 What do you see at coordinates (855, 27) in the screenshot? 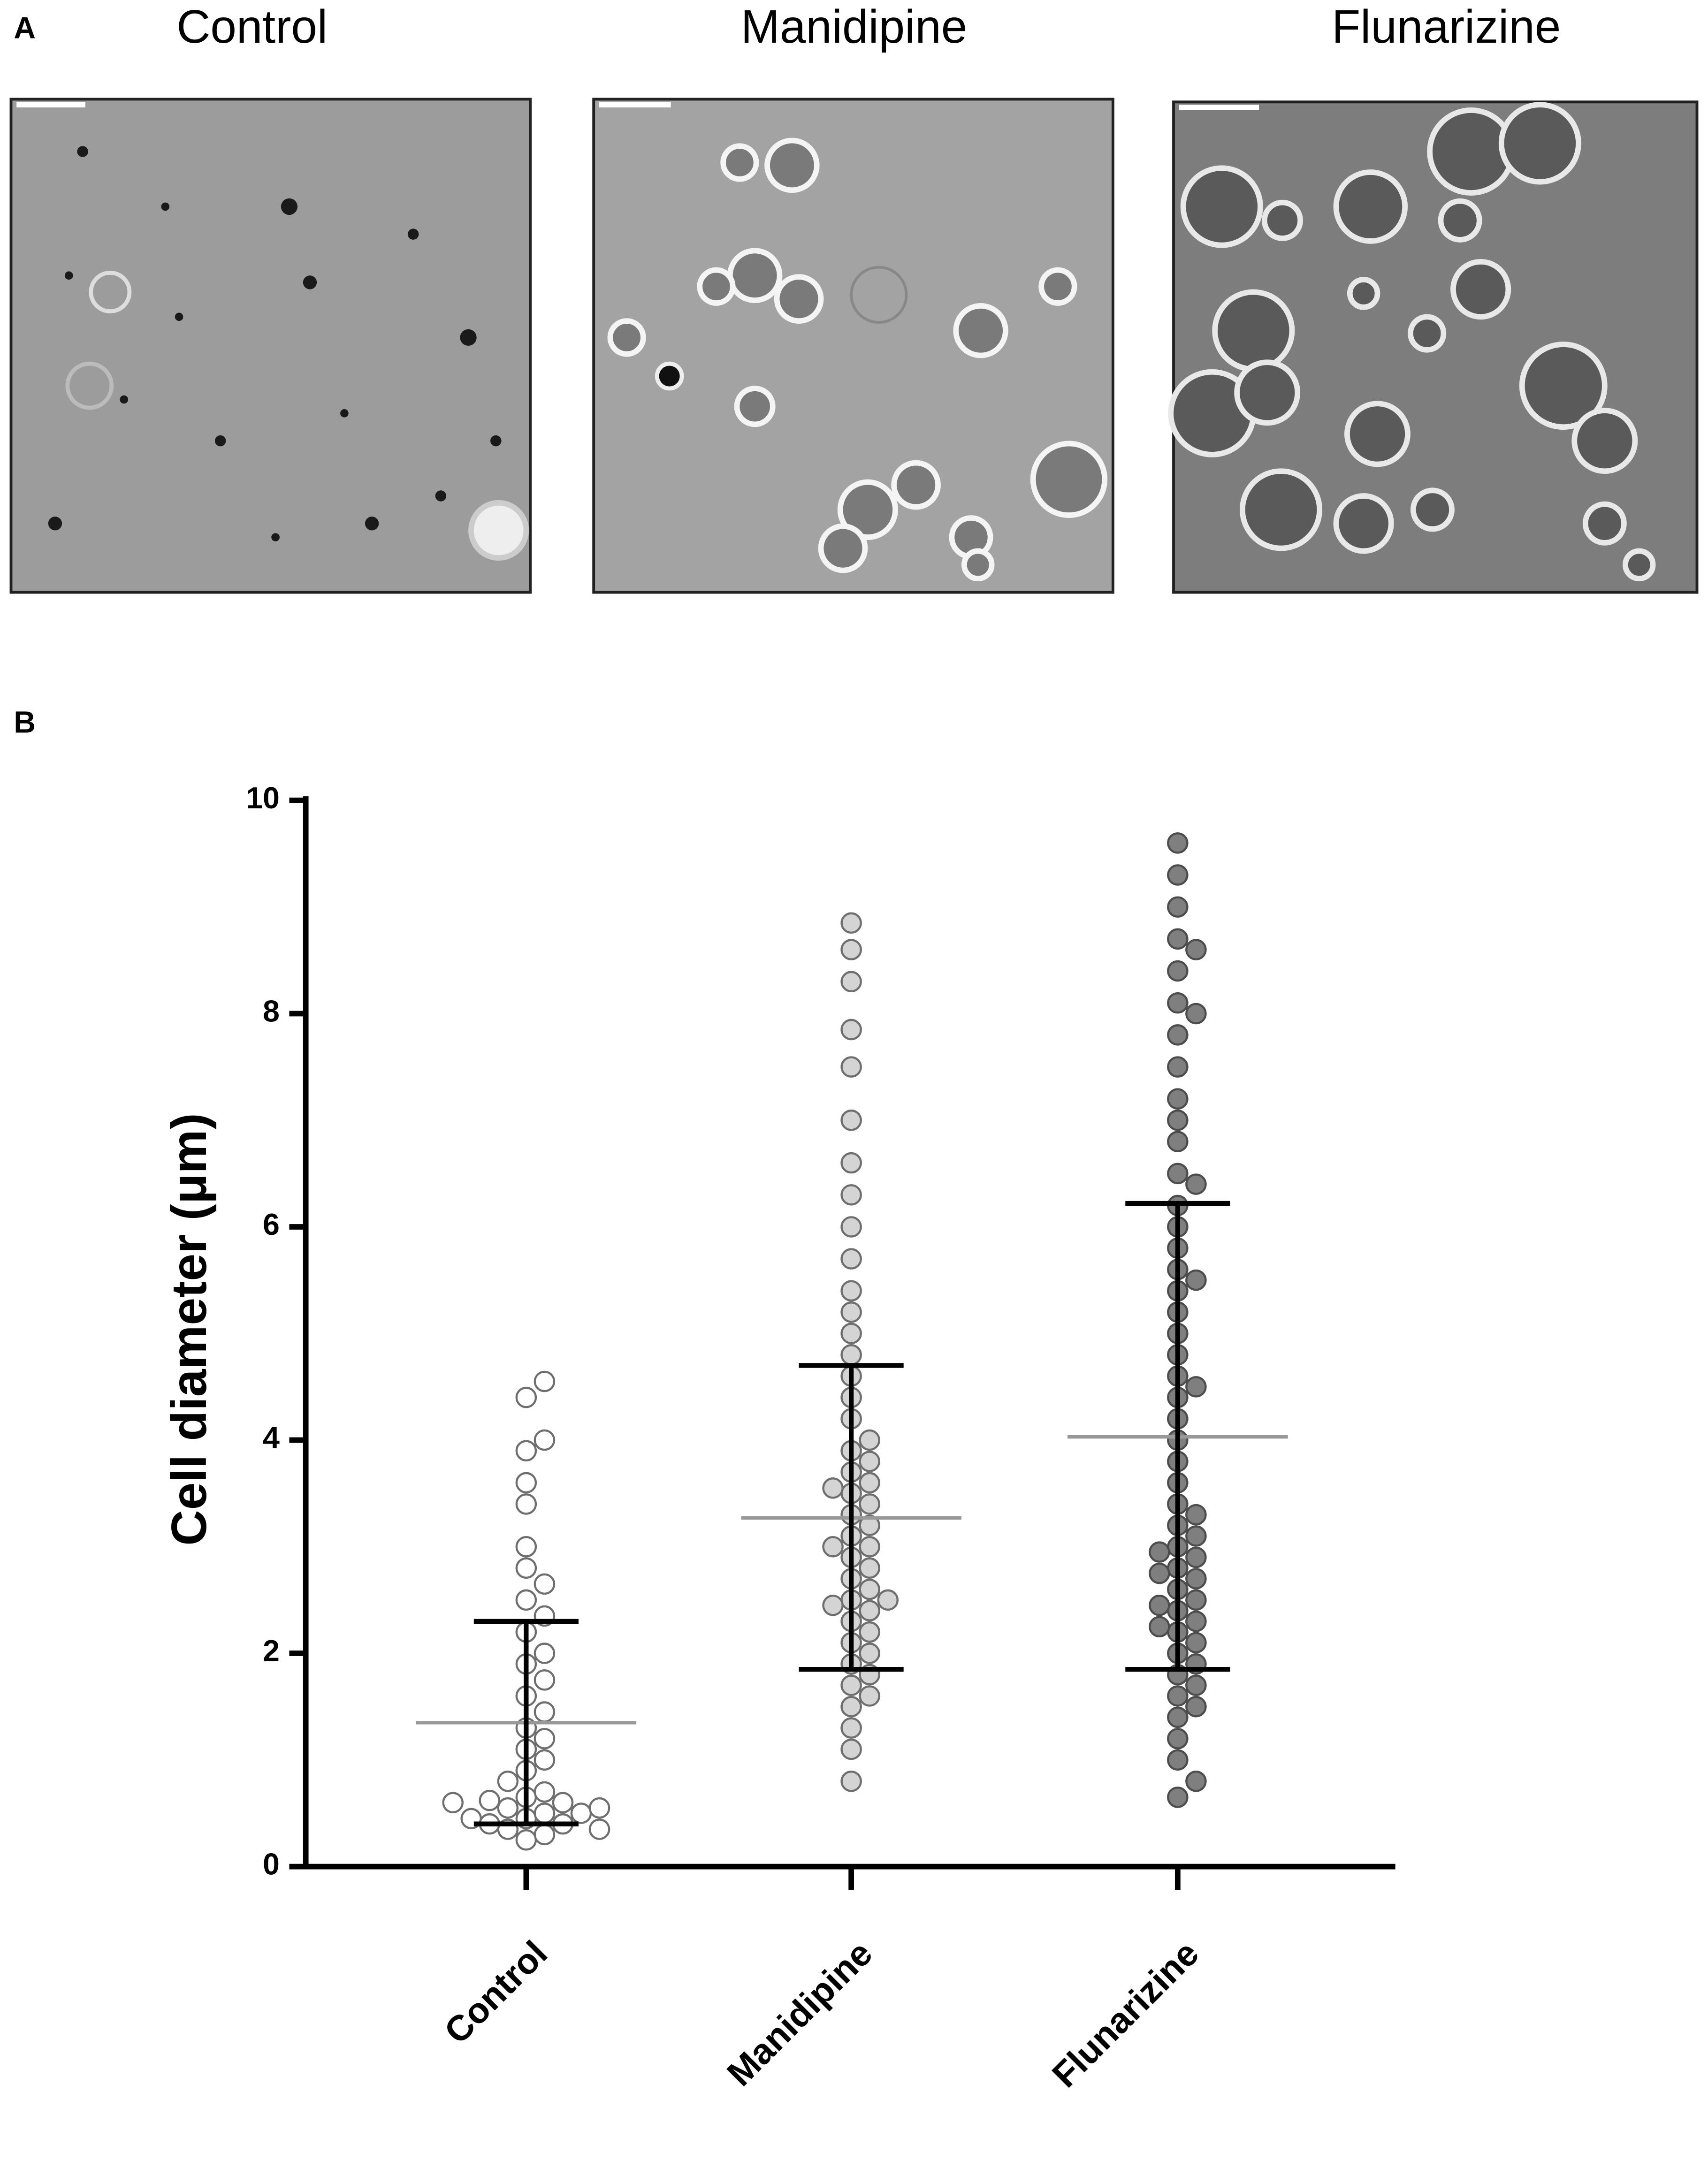
I see `image-title: Manidipine` at bounding box center [855, 27].